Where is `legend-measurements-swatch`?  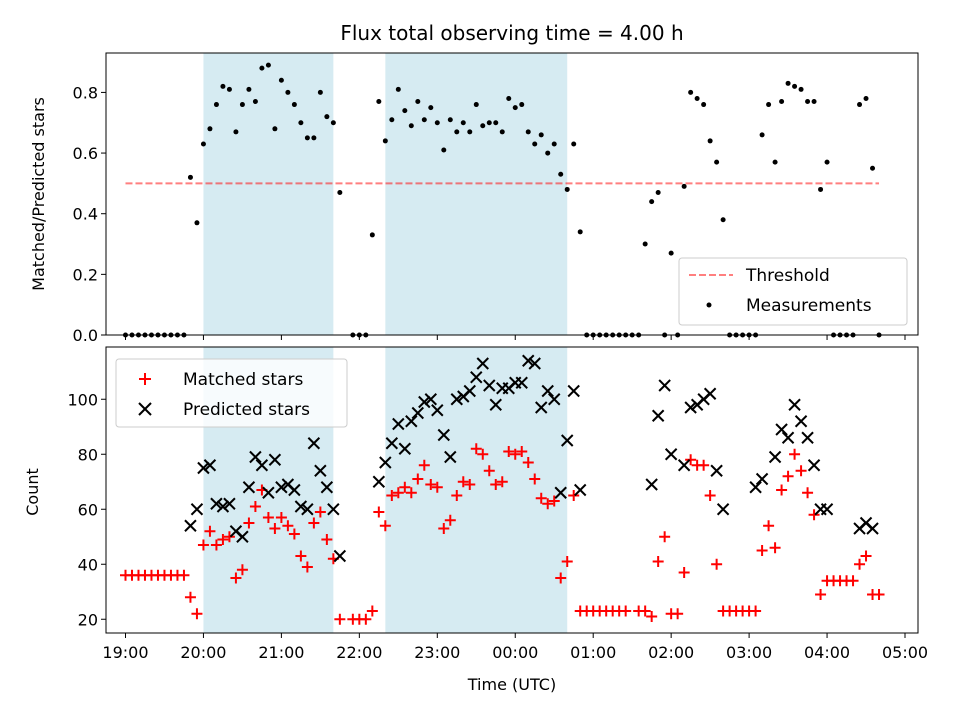
legend-measurements-swatch is located at coordinates (709, 305).